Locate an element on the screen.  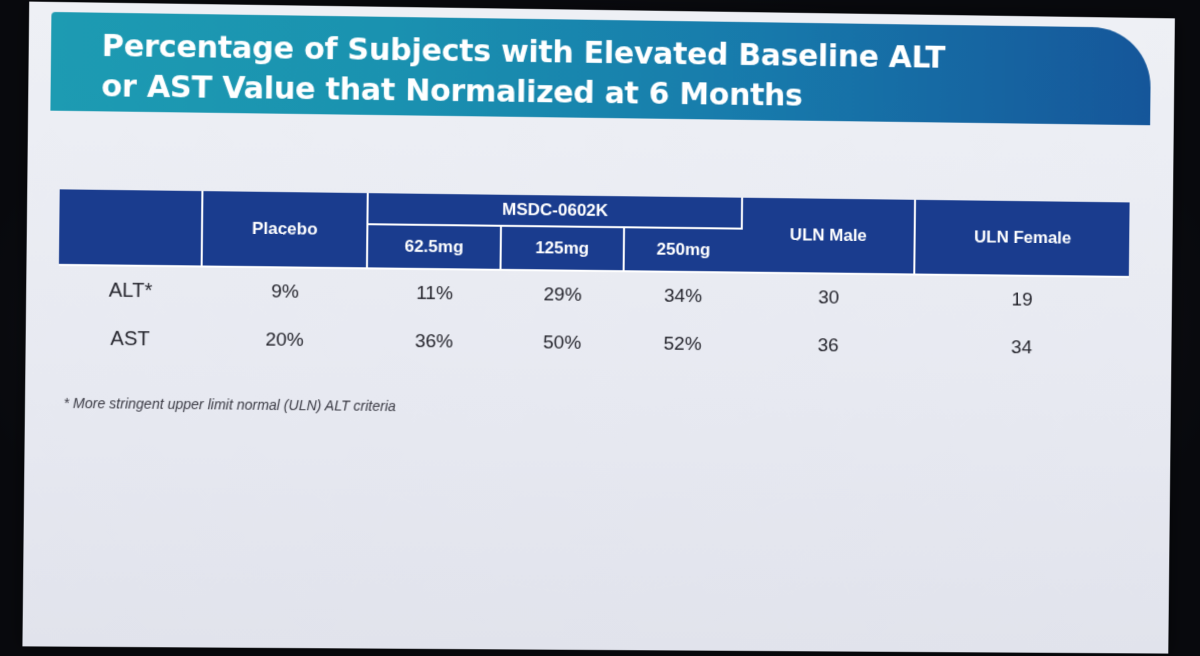
header-dose-250mg: 250mg is located at coordinates (683, 250).